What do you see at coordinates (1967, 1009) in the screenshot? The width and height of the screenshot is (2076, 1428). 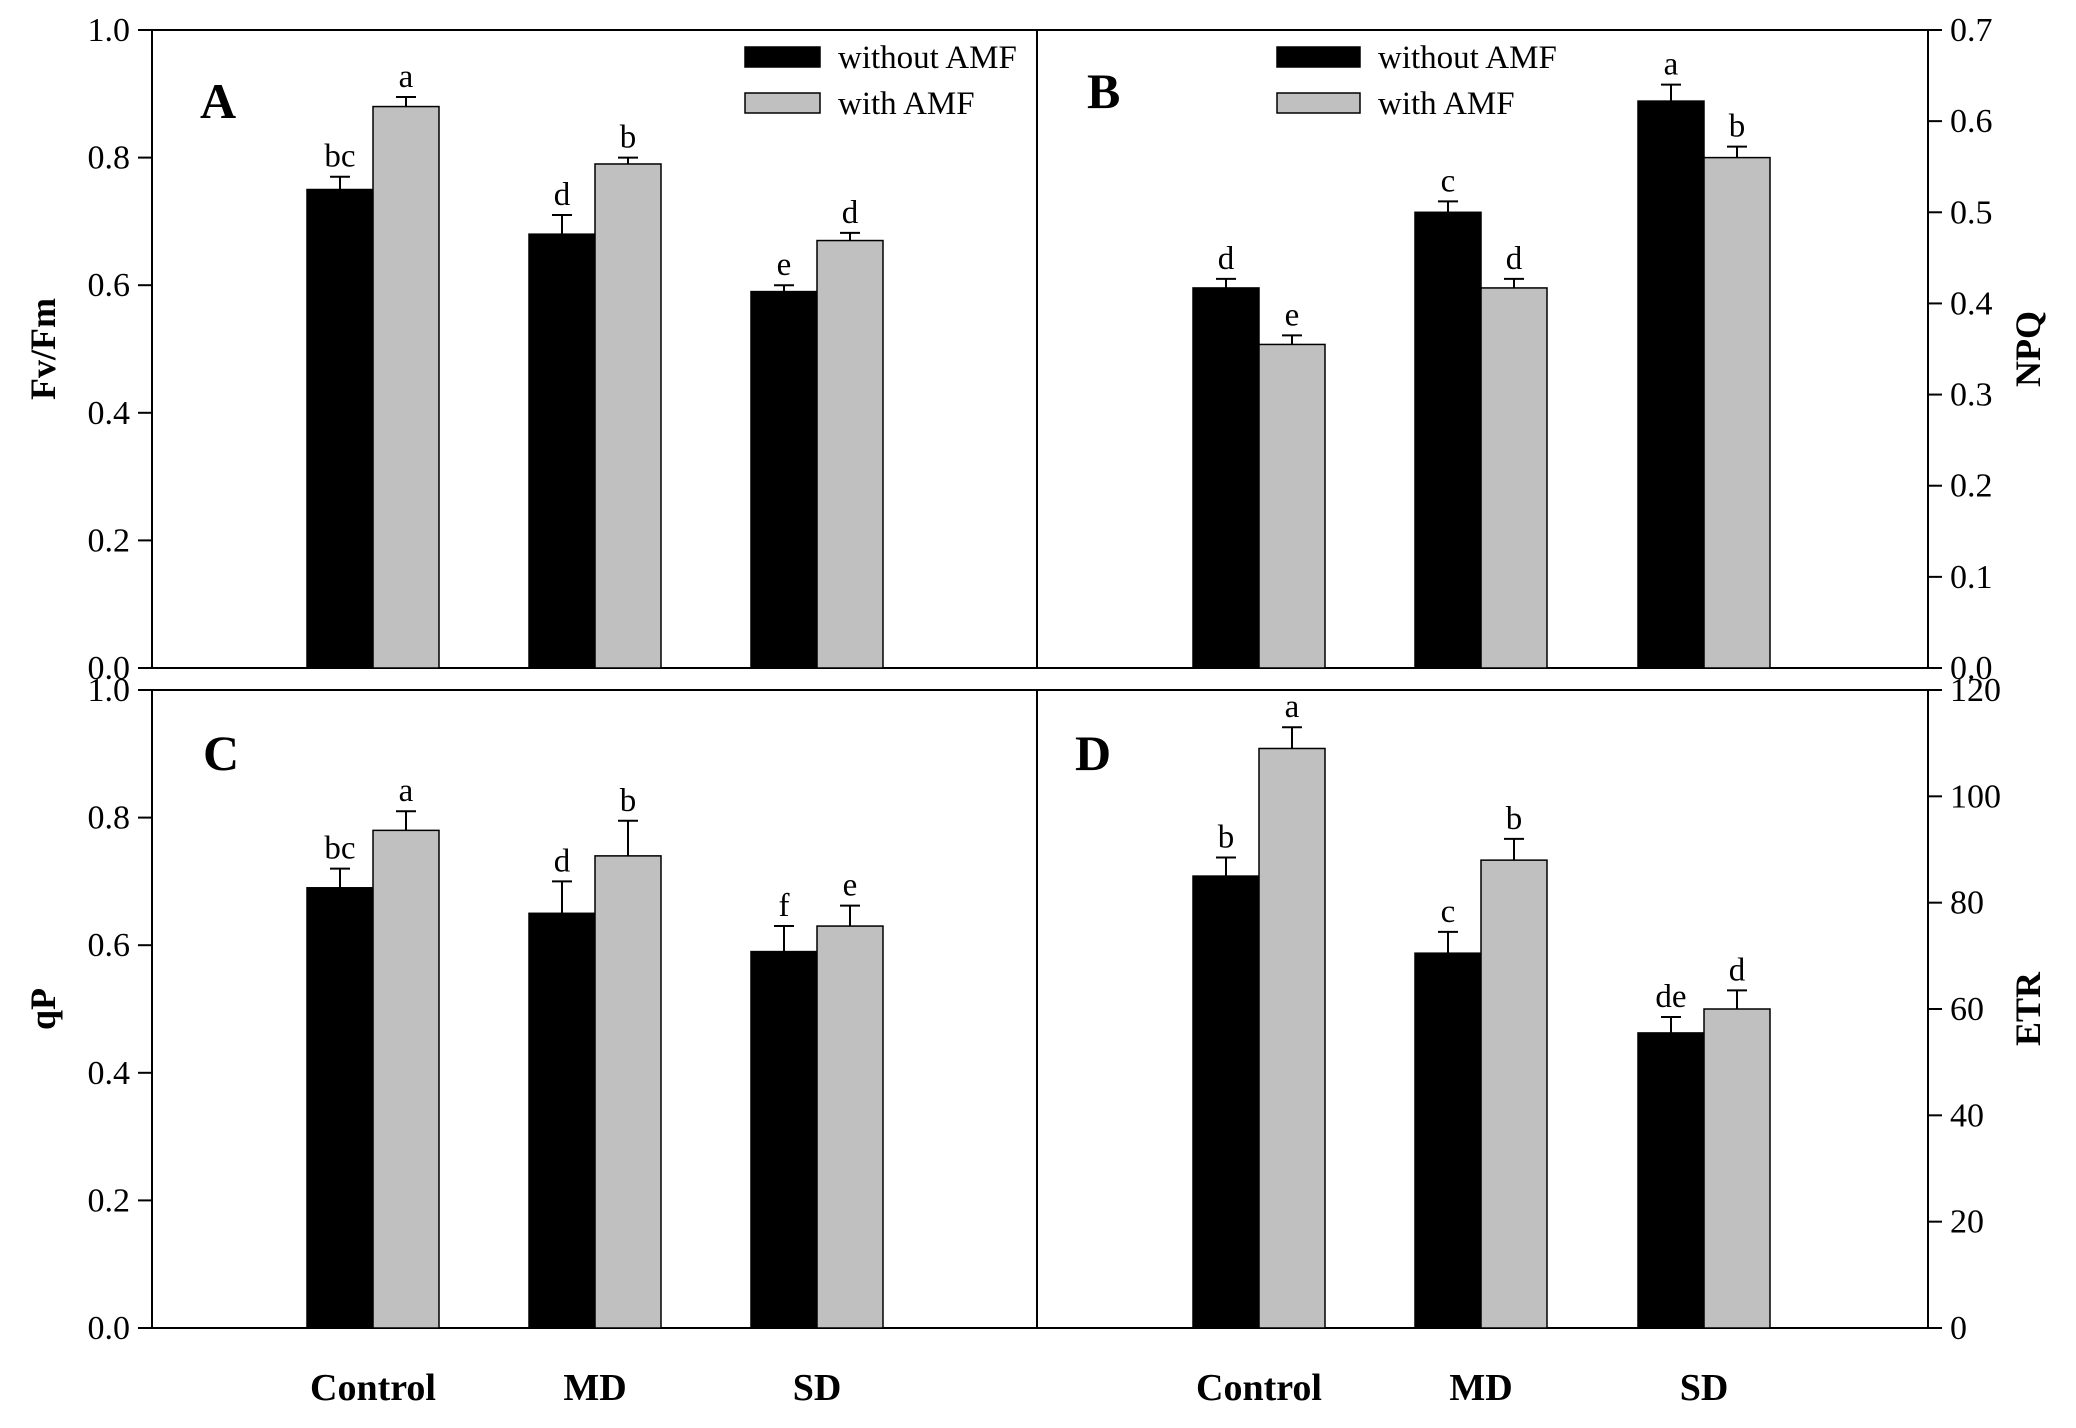 I see `y-tick-label: 60` at bounding box center [1967, 1009].